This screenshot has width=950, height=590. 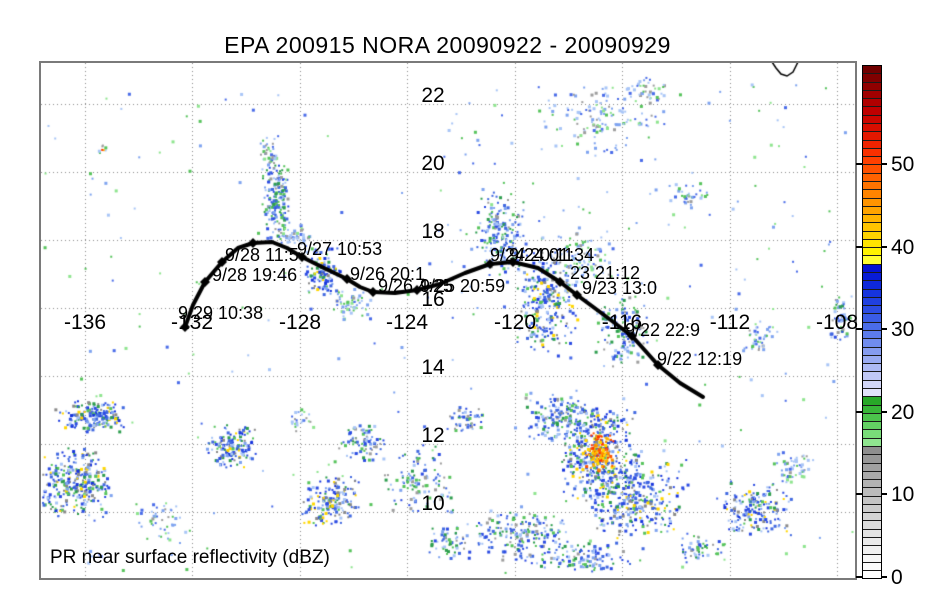 I want to click on lat-tick-label: 12, so click(x=433, y=435).